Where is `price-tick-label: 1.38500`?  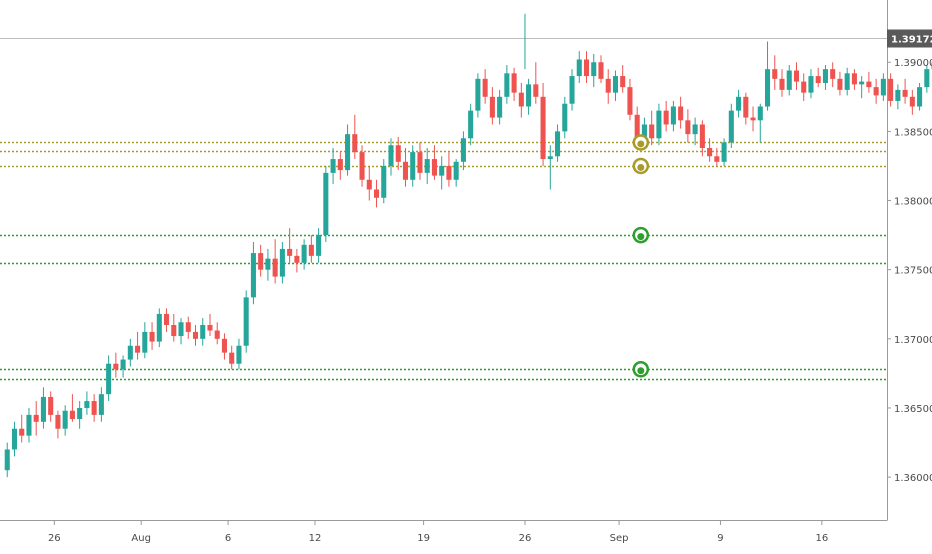
price-tick-label: 1.38500 is located at coordinates (913, 132).